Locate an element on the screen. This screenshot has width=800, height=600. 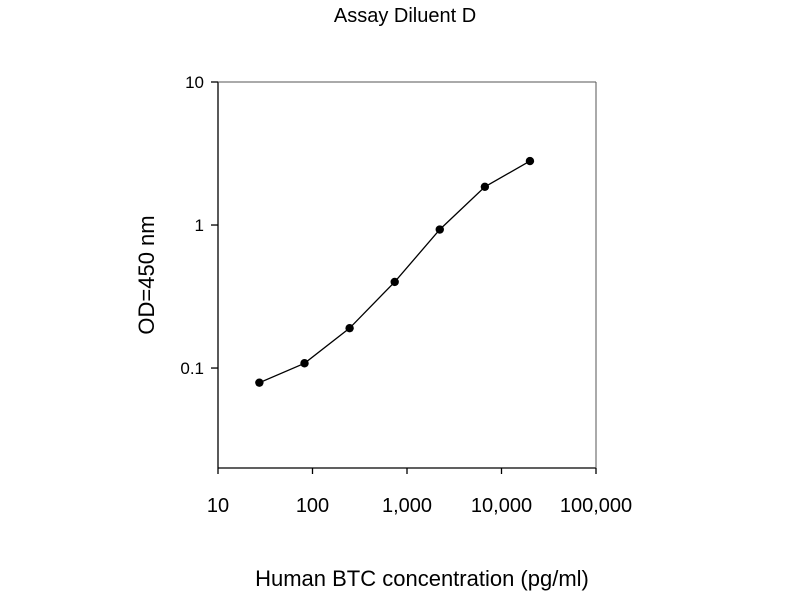
x-tick-label: 10 is located at coordinates (218, 506).